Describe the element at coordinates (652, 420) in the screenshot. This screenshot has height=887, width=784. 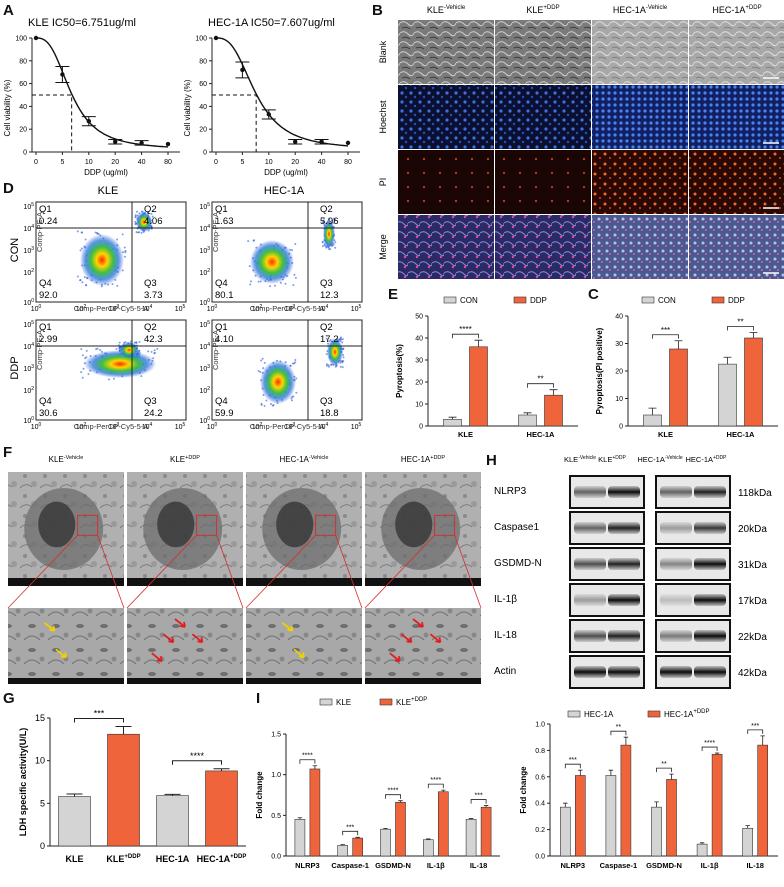
I see `bar` at that location.